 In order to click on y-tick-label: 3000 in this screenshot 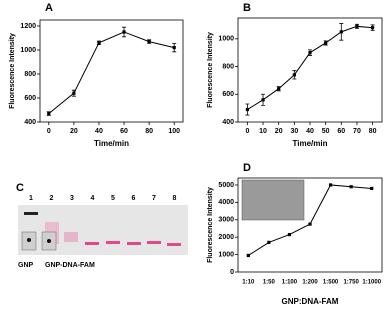, I will do `click(226, 220)`.